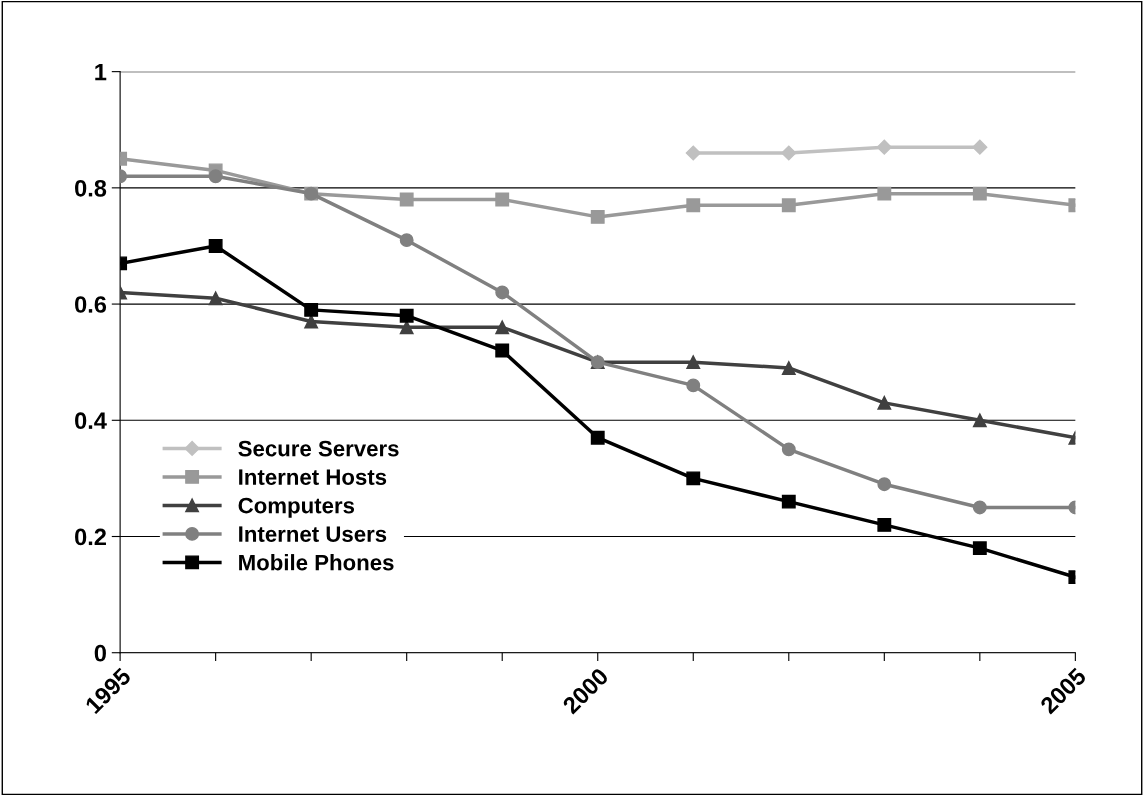 This screenshot has height=796, width=1144. Describe the element at coordinates (296, 507) in the screenshot. I see `legend-label: Computers` at that location.